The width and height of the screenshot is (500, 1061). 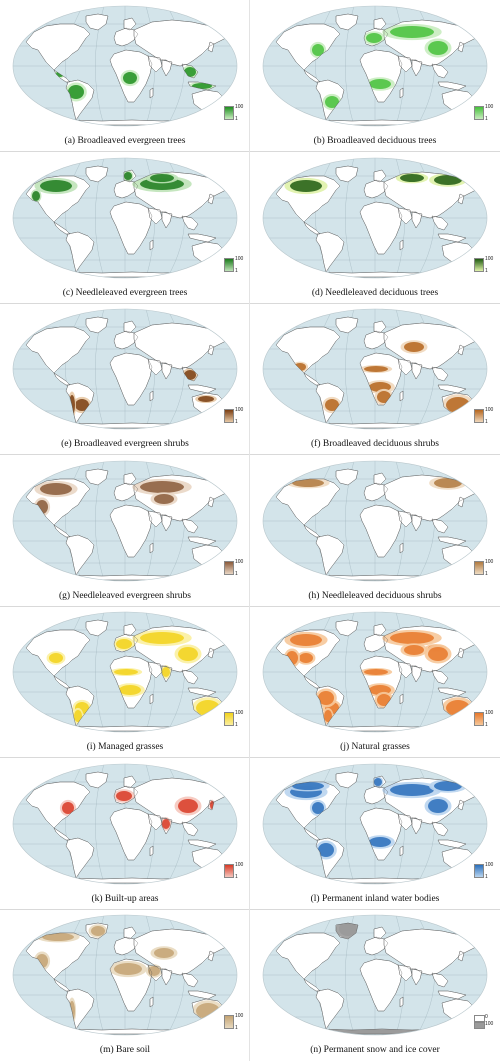 I want to click on panel-caption: (b) Broadleaved deciduous trees, so click(x=375, y=141).